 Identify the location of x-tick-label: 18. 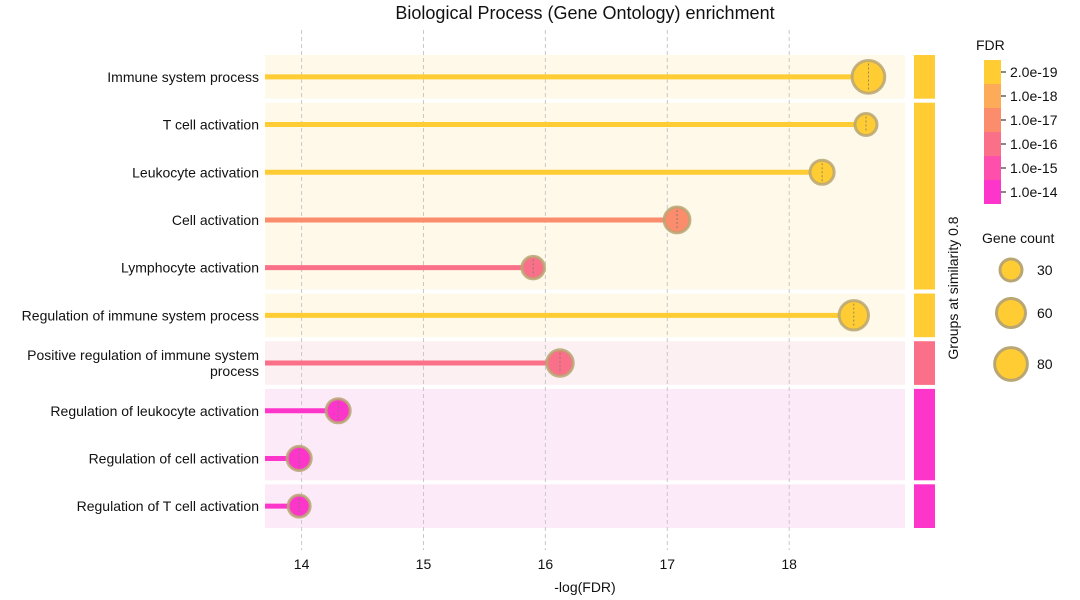
(789, 564).